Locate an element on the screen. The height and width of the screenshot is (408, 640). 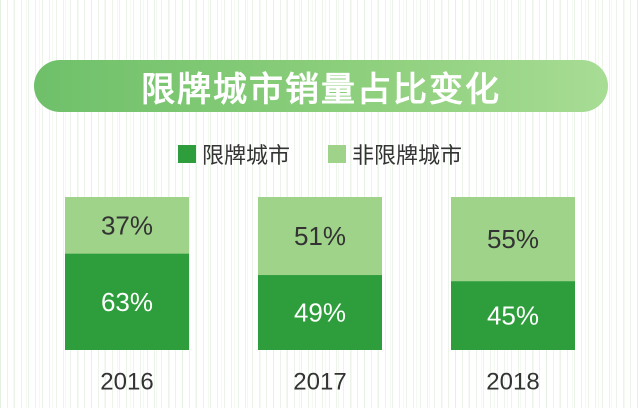
bar-segment-unrestricted-2018 is located at coordinates (513, 239).